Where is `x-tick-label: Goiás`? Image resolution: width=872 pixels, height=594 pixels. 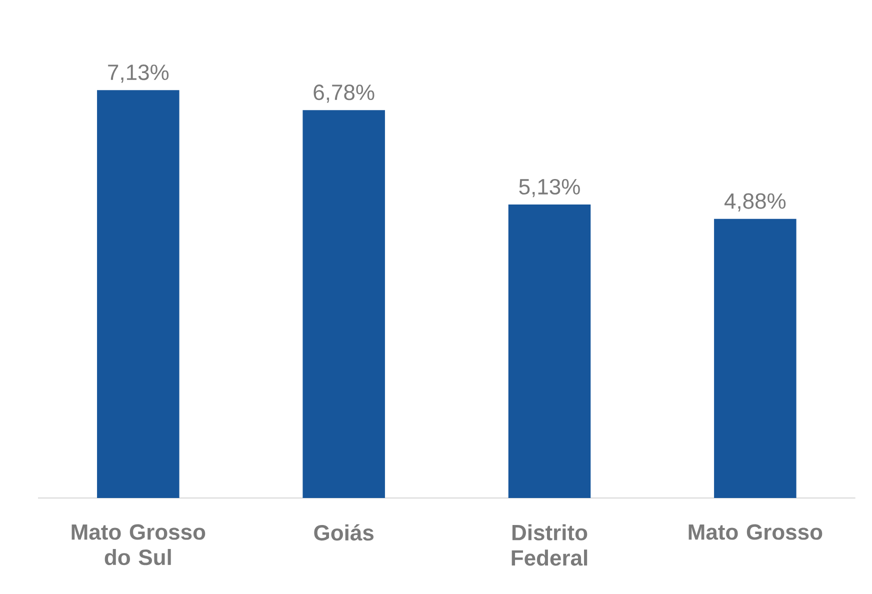
x-tick-label: Goiás is located at coordinates (344, 532).